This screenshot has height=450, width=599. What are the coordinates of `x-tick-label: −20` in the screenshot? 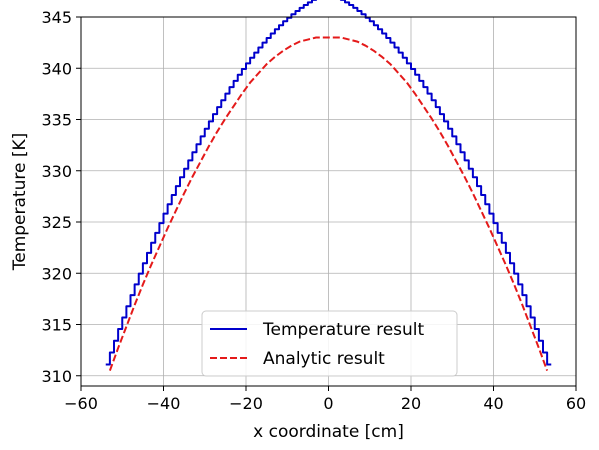 It's located at (246, 403).